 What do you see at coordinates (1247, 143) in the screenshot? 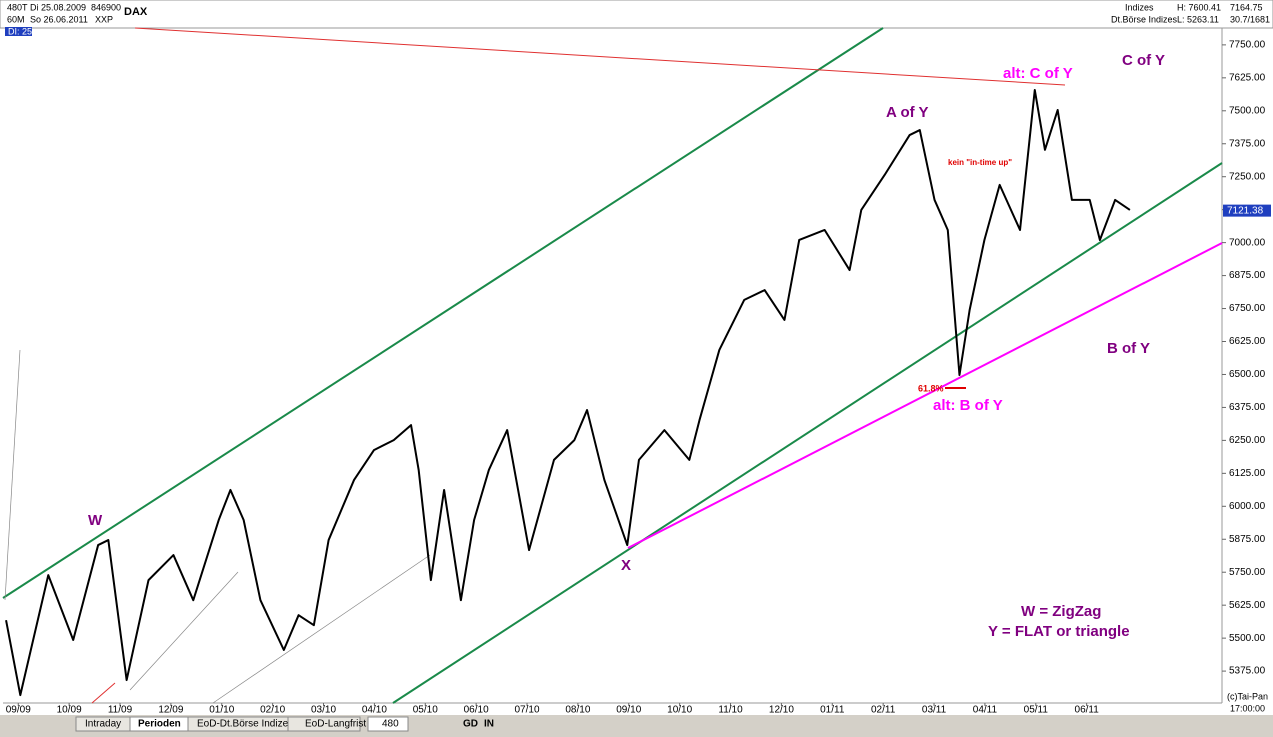
I see `y-tick-label: 7375.00` at bounding box center [1247, 143].